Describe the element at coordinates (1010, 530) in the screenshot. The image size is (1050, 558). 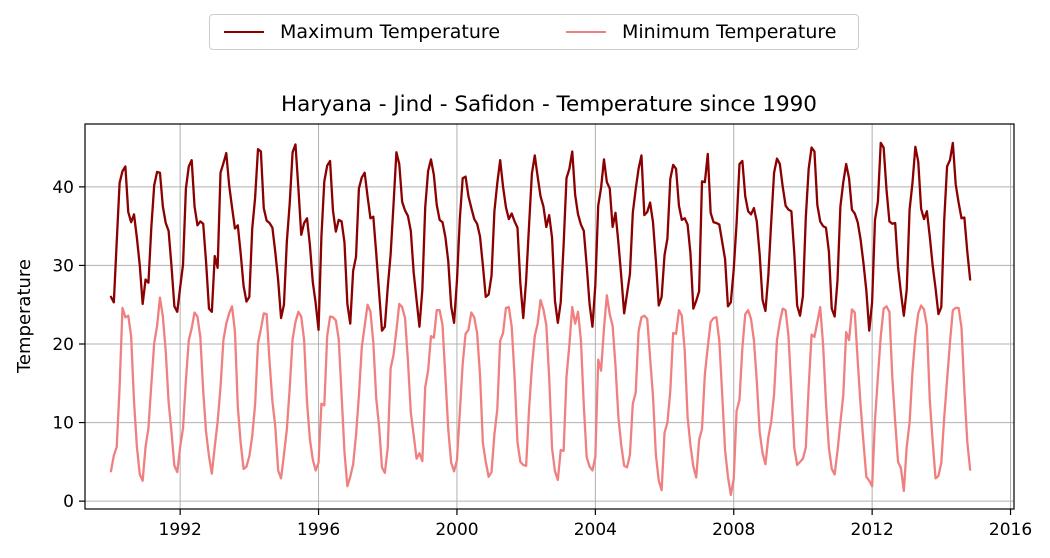
I see `x-tick-label: 2016` at that location.